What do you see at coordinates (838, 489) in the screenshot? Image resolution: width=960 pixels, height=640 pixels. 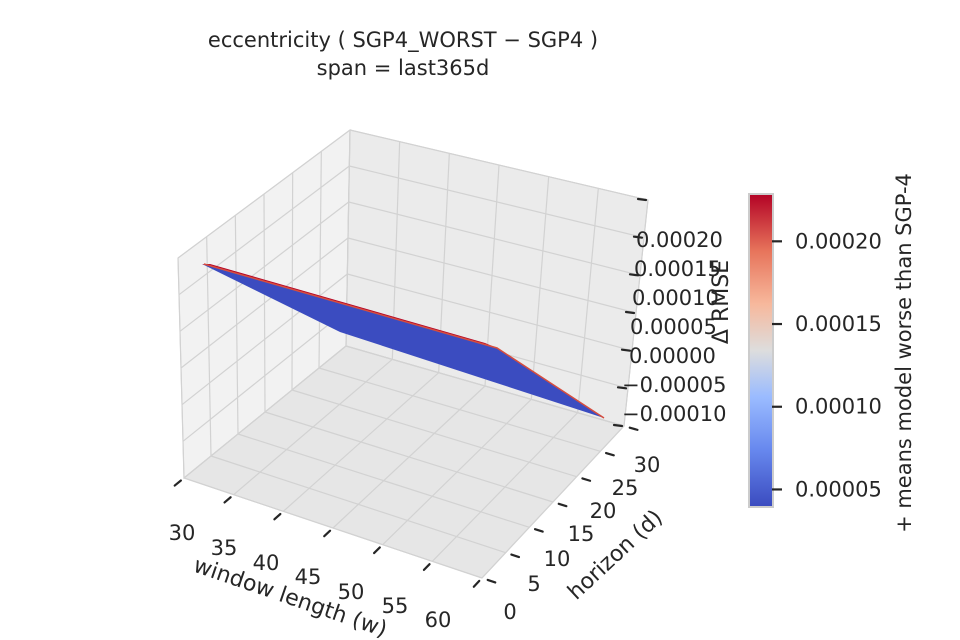 I see `colorbar-tick-label: 0.00005` at bounding box center [838, 489].